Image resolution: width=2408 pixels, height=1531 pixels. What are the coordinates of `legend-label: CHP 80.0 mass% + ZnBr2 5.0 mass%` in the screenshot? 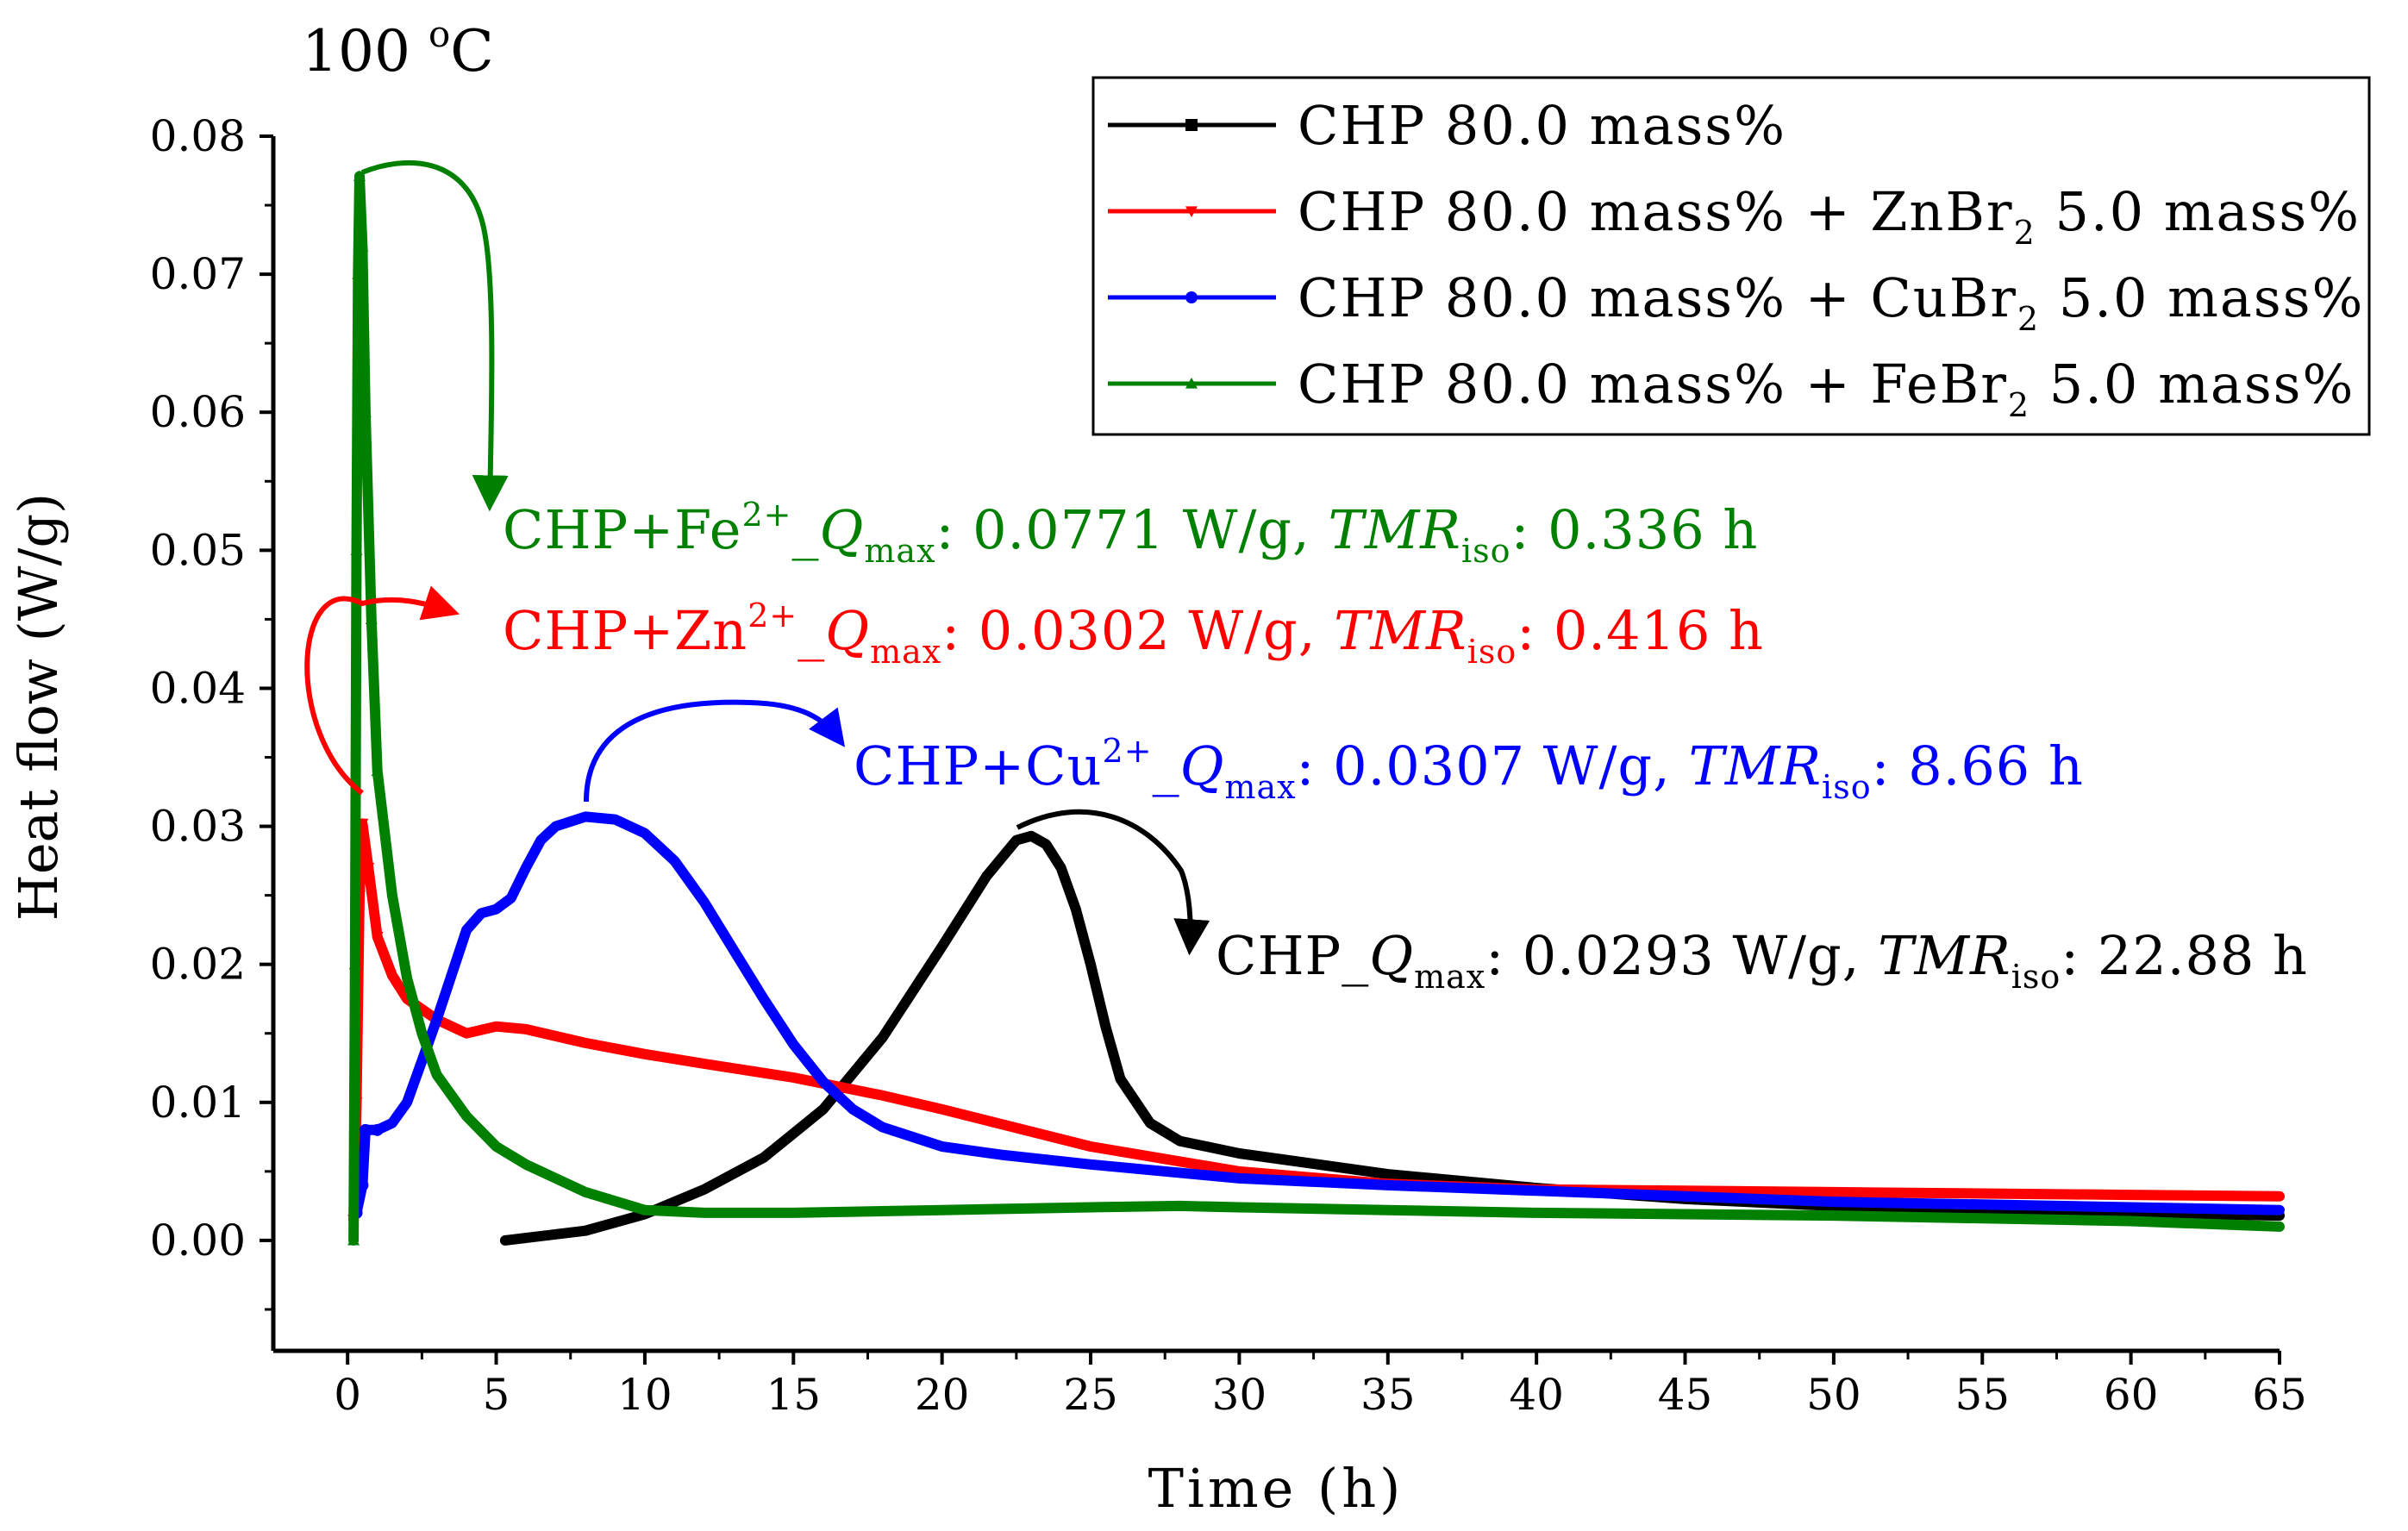 It's located at (1829, 216).